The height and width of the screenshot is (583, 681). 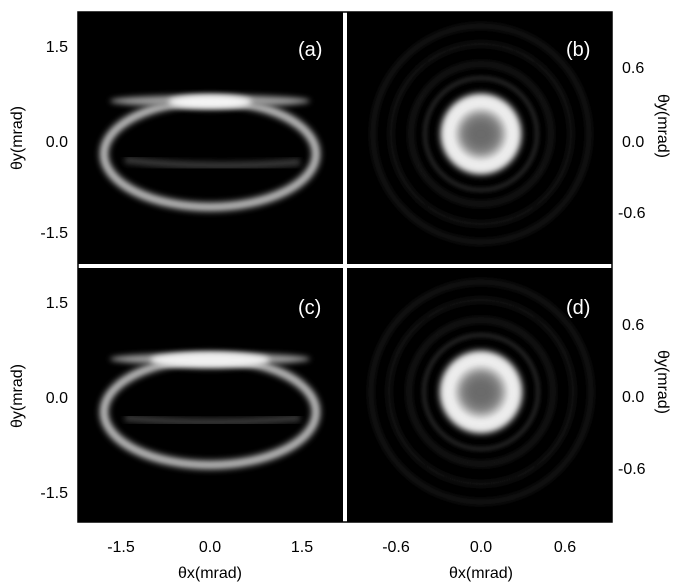 I want to click on xlabel-right: θx(mrad), so click(x=481, y=573).